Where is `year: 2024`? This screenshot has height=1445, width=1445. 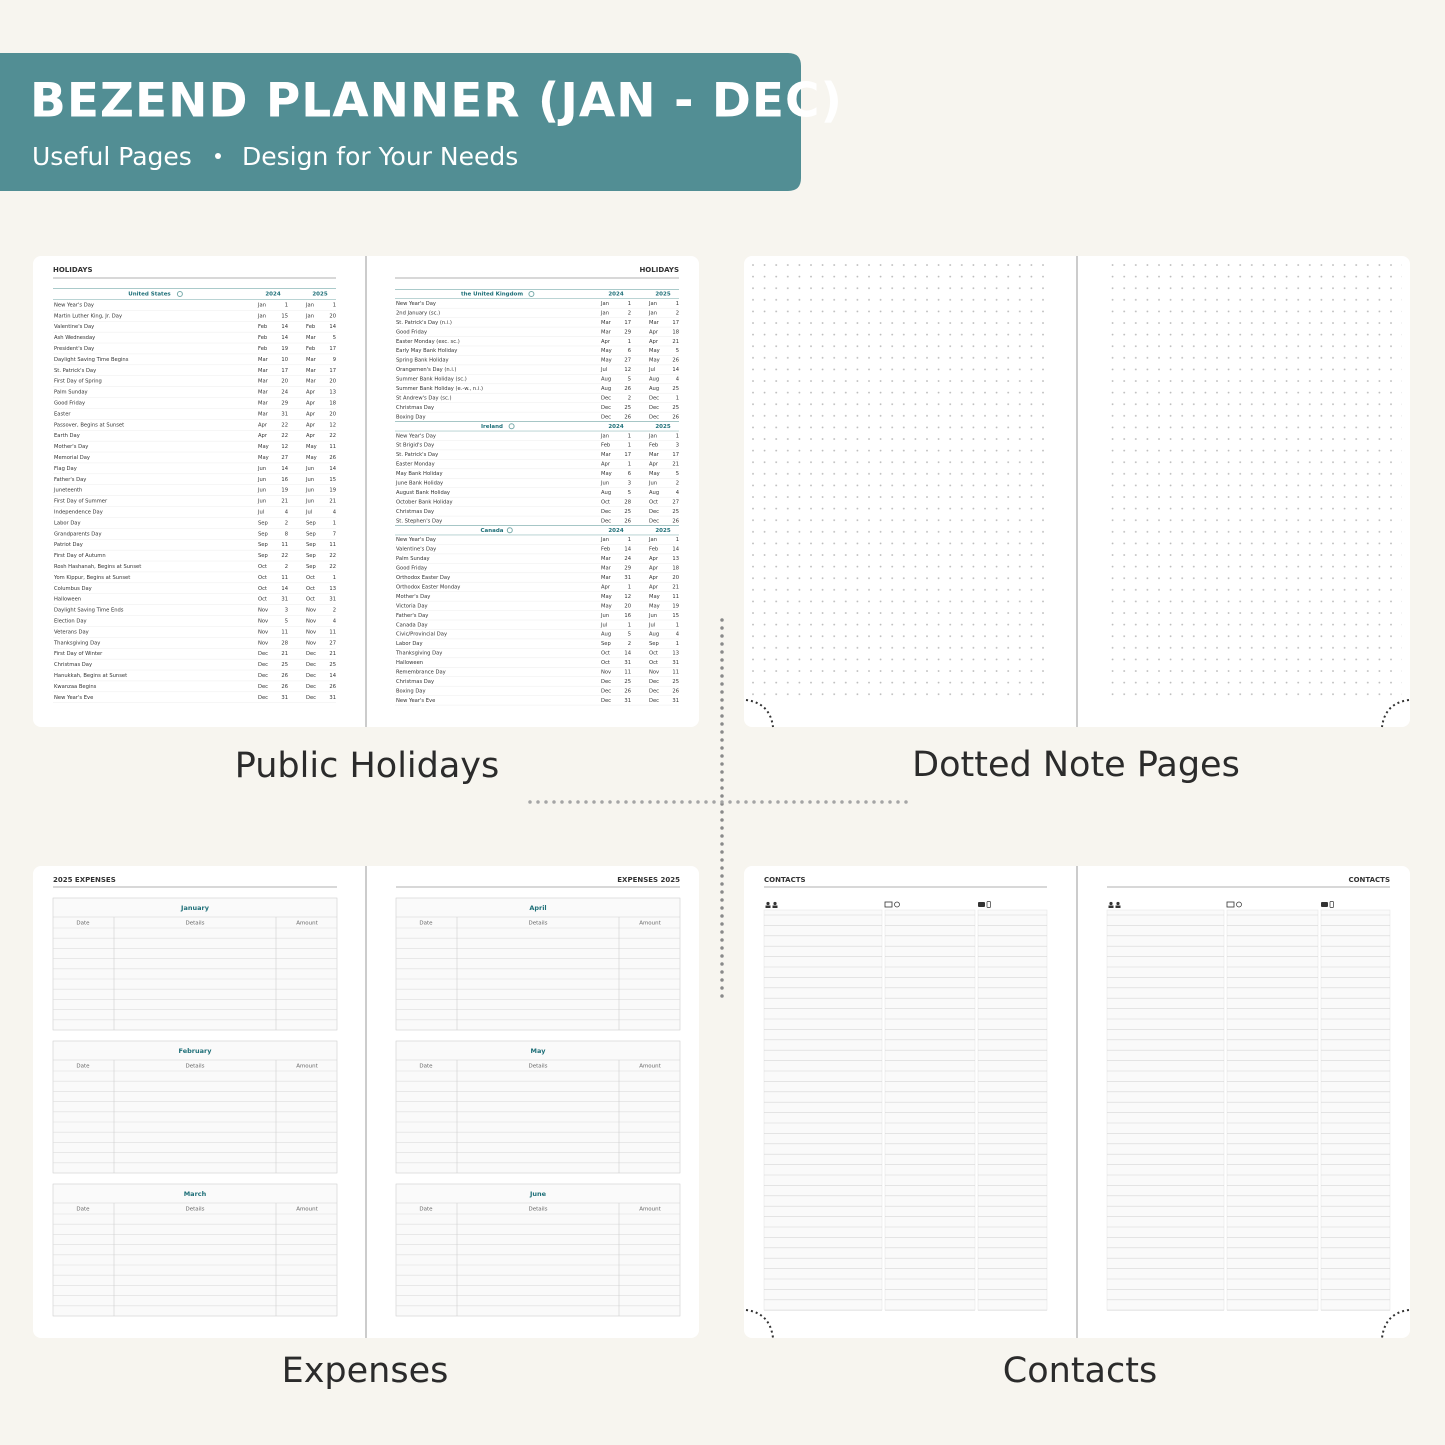 year: 2024 is located at coordinates (615, 531).